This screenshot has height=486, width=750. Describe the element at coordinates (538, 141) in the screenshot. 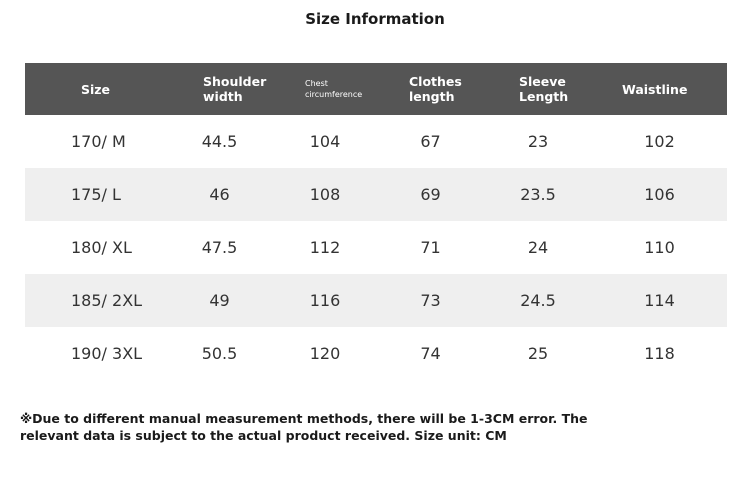

I see `cell-sleeve: 23` at that location.